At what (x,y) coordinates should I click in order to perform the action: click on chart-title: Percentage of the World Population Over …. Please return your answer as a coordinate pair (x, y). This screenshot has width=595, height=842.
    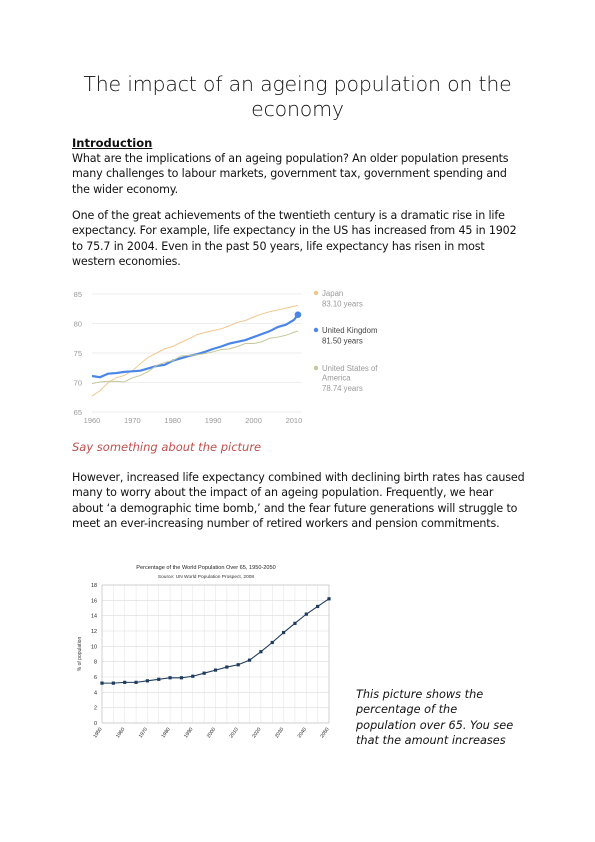
    Looking at the image, I should click on (206, 568).